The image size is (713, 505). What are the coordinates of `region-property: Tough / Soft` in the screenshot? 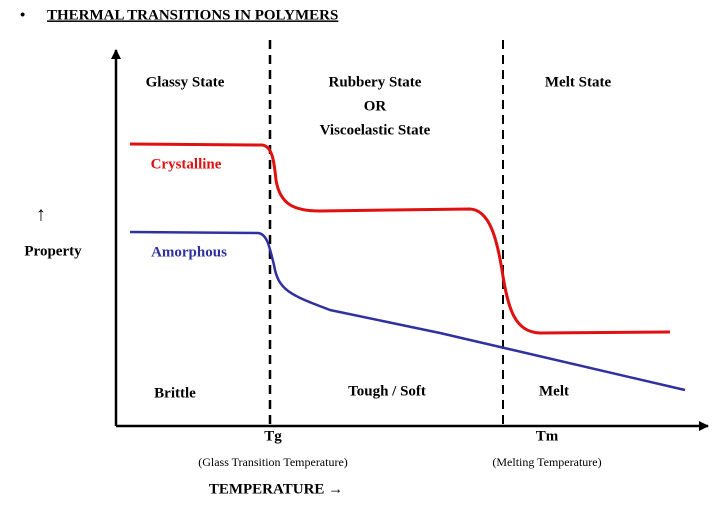 It's located at (387, 391).